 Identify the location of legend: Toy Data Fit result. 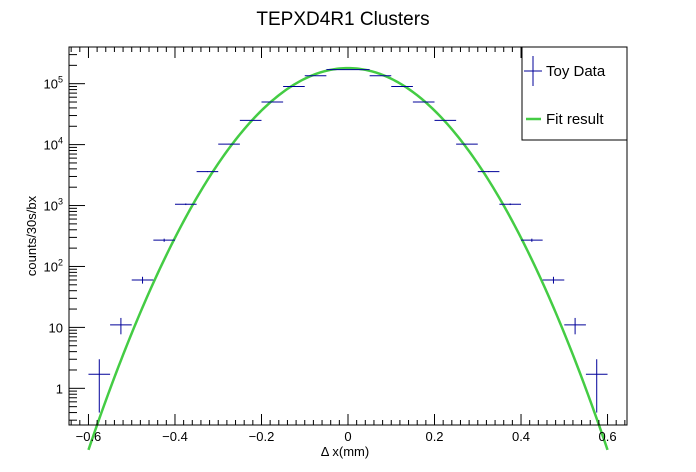
(574, 93).